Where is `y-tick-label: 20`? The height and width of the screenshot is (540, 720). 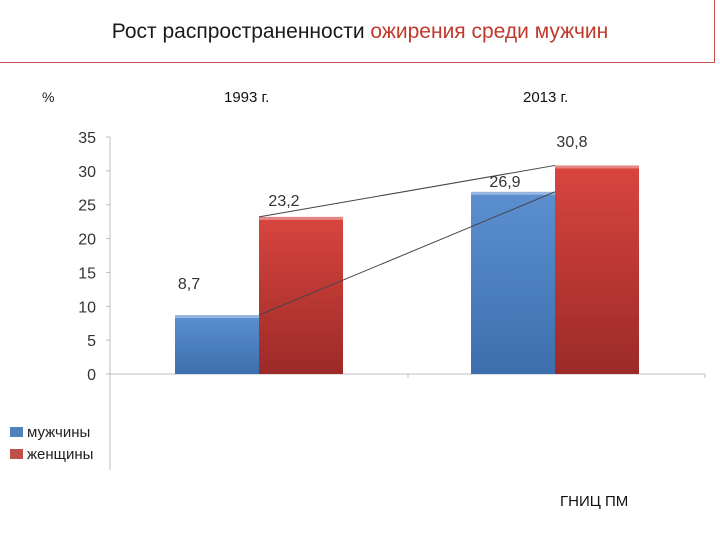
y-tick-label: 20 is located at coordinates (87, 240).